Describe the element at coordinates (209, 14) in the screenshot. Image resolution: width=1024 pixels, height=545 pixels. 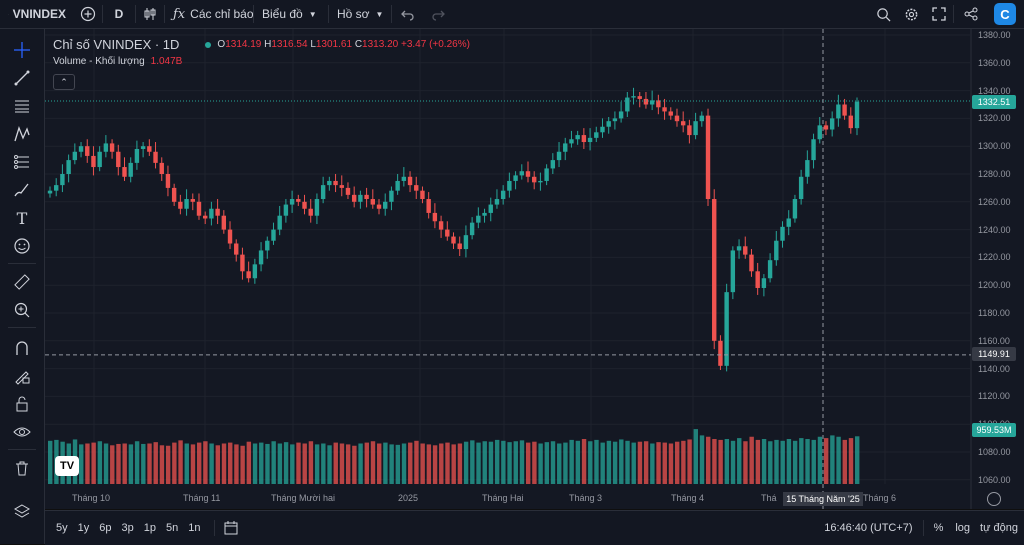
I see `indicators-button: ƒx Các chỉ báo` at that location.